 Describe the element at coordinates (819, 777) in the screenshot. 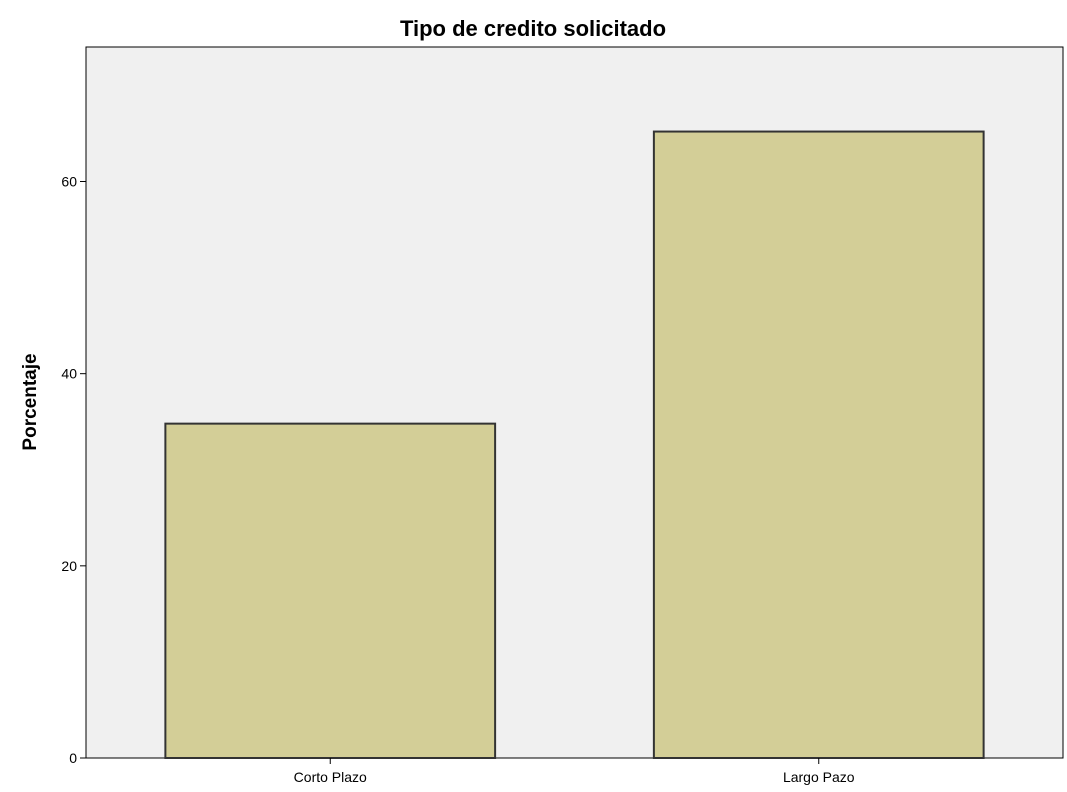

I see `x-tick-label-1: Largo Pazo` at that location.